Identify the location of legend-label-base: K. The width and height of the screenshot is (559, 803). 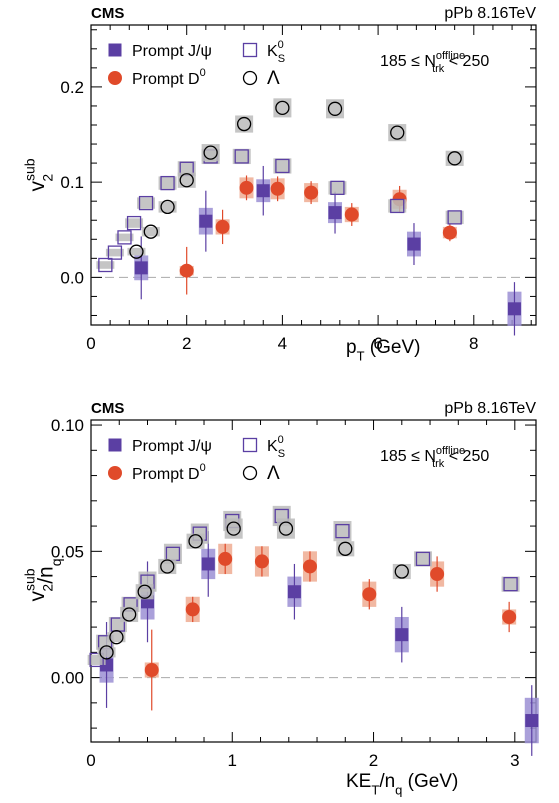
(272, 446).